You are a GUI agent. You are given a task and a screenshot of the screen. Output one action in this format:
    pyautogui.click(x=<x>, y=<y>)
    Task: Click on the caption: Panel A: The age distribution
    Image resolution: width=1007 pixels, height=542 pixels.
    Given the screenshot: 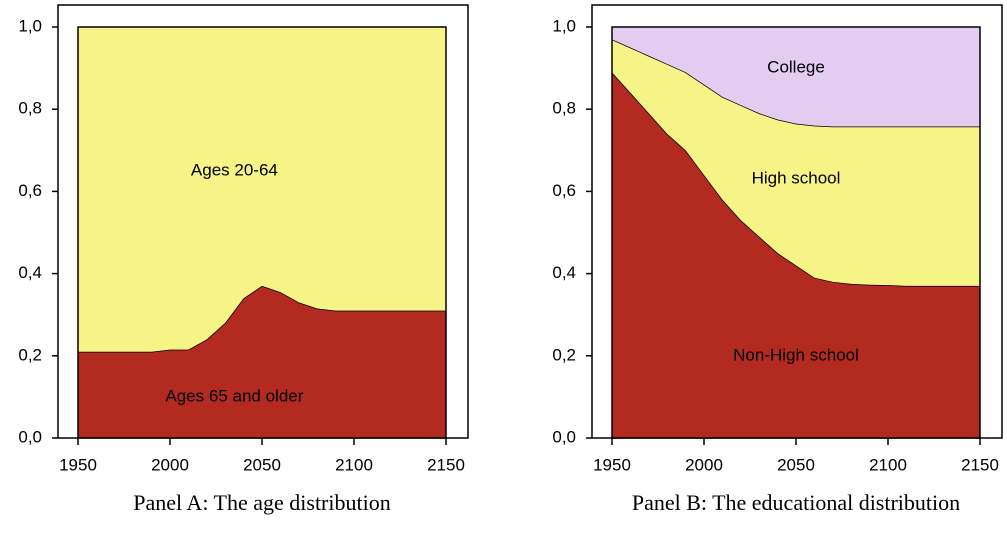 What is the action you would take?
    pyautogui.click(x=261, y=502)
    